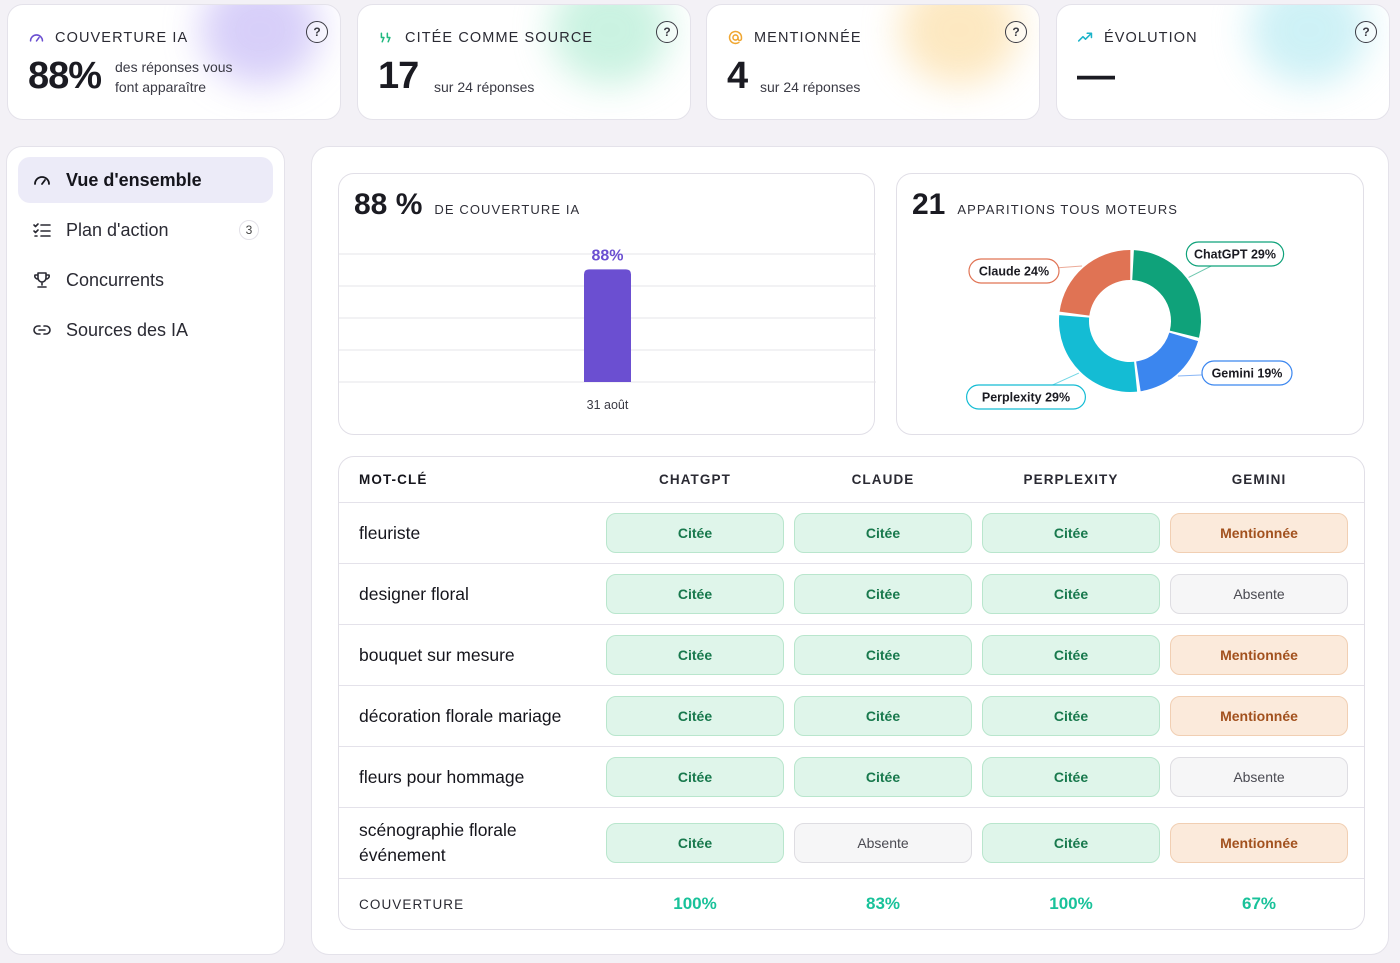 The height and width of the screenshot is (963, 1400). I want to click on engines-label: APPARITIONS TOUS MOTEURS, so click(1068, 209).